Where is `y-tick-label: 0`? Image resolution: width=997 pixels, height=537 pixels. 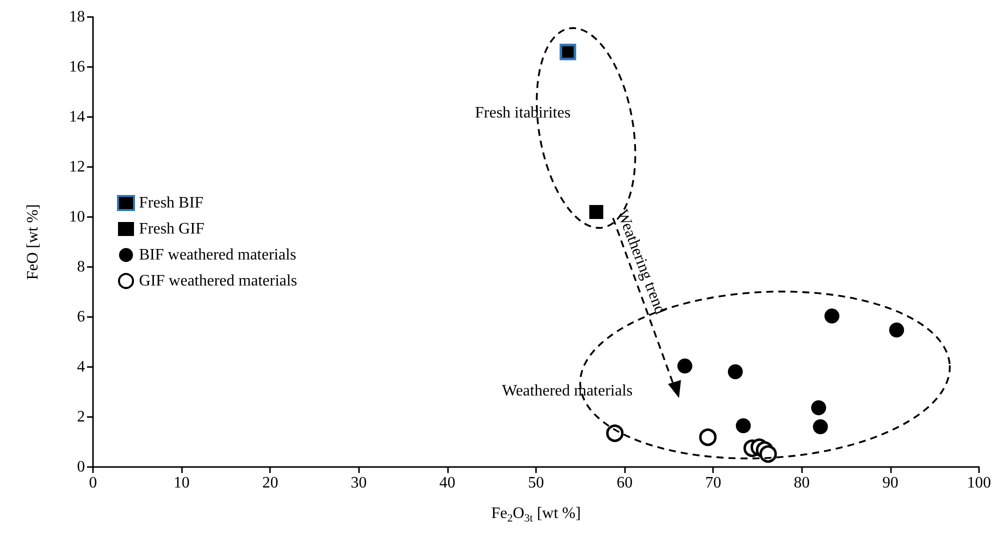
y-tick-label: 0 is located at coordinates (81, 467).